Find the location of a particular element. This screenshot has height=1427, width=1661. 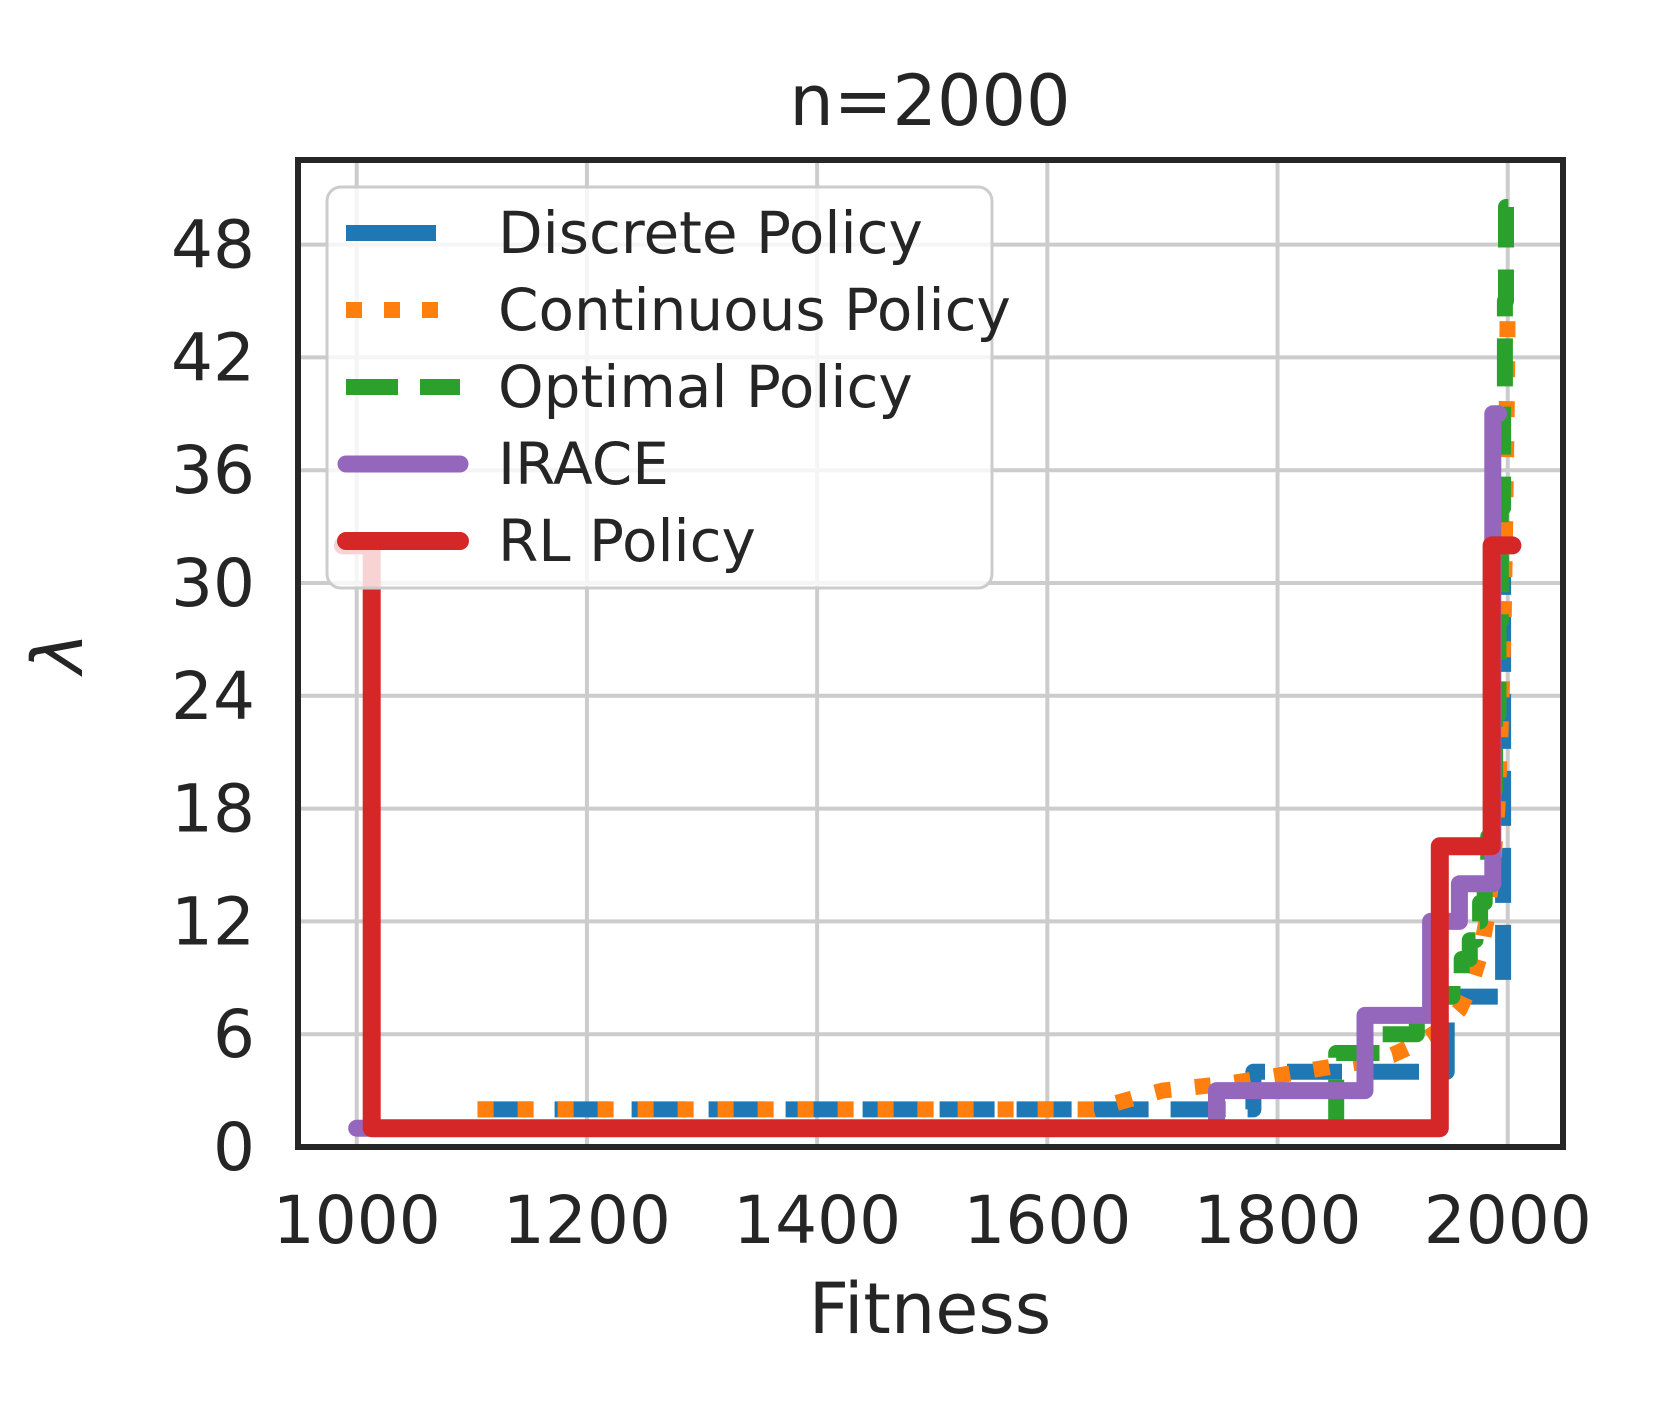

x-axis-label: Fitness is located at coordinates (930, 1309).